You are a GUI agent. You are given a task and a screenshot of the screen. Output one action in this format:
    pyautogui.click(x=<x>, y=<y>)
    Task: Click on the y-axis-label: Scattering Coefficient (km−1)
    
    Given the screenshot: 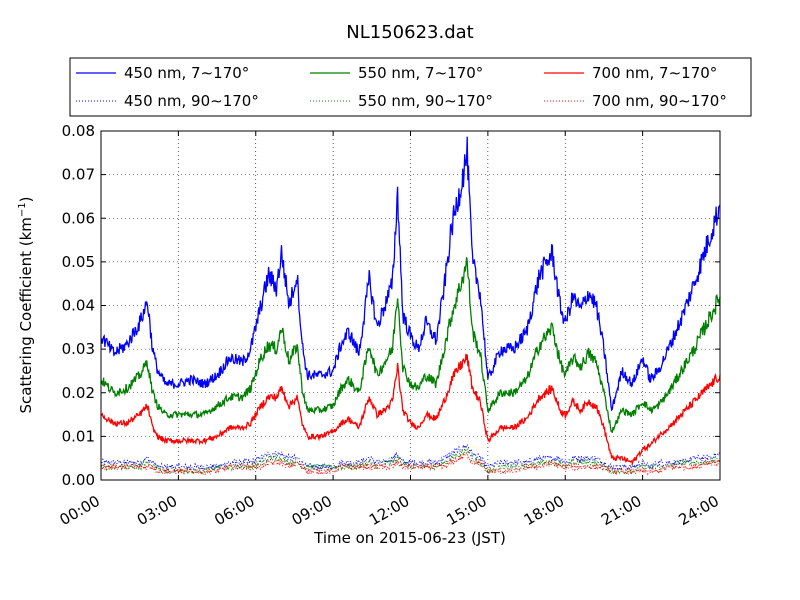 What is the action you would take?
    pyautogui.click(x=26, y=304)
    